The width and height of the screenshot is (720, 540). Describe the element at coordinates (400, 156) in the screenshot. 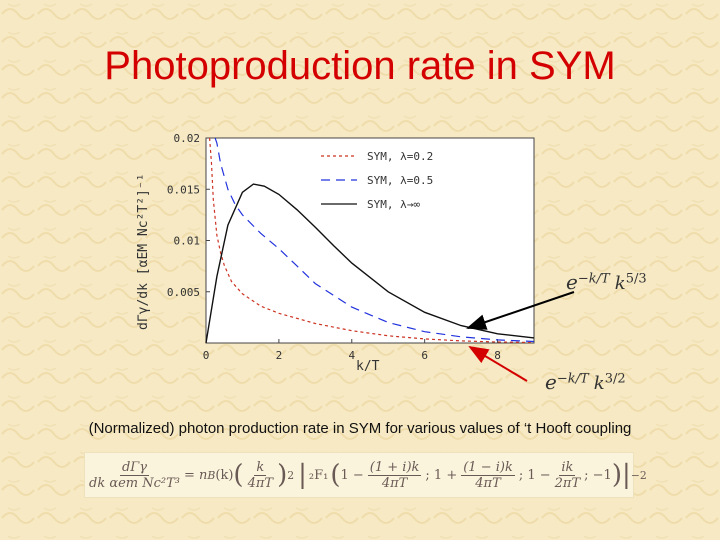

I see `legend-label-1: SYM, λ=0.2` at that location.